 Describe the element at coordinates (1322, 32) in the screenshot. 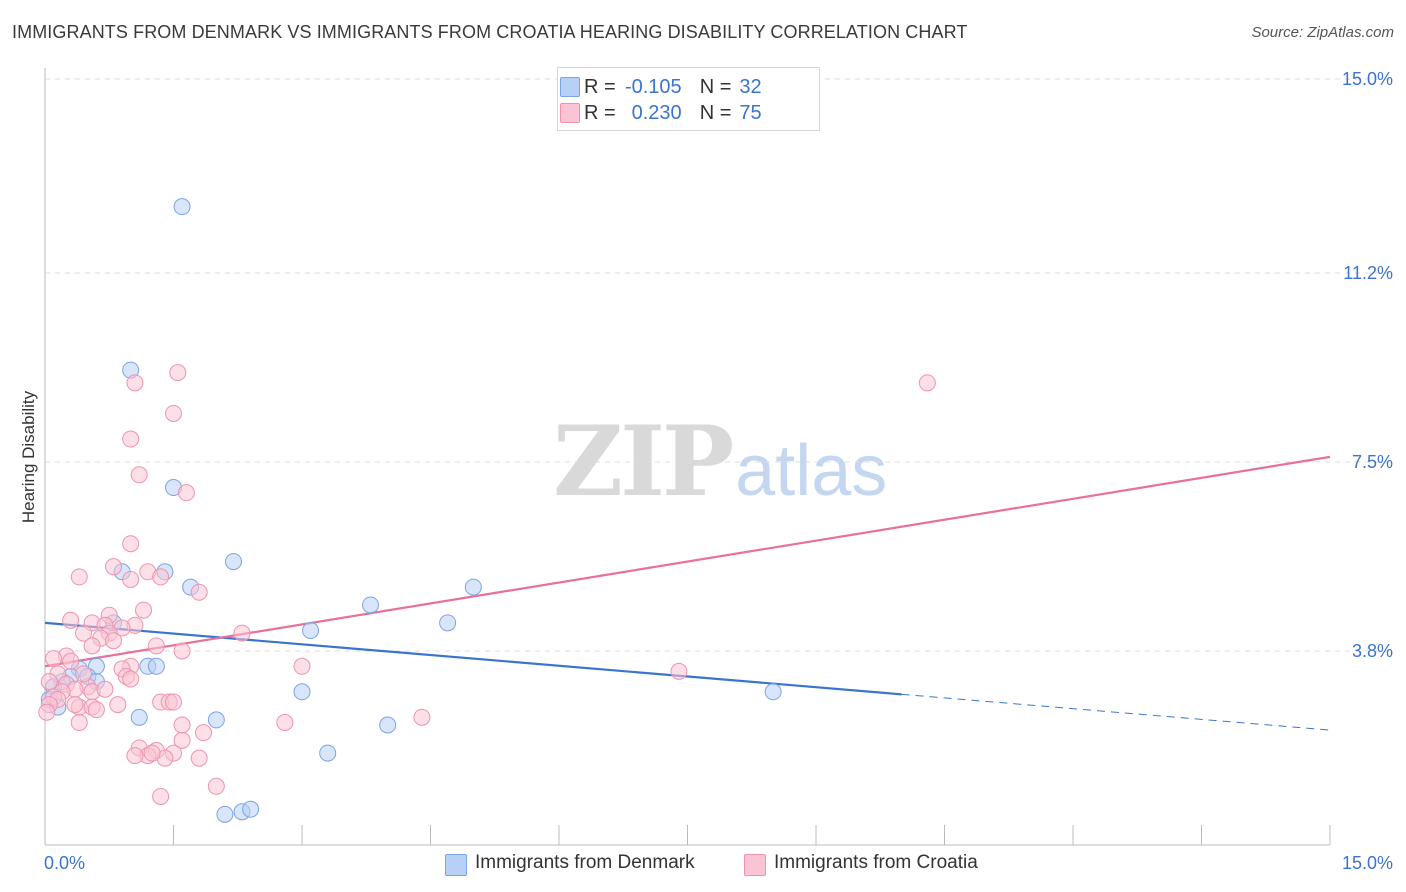

I see `source-label: Source: ZipAtlas.com` at that location.